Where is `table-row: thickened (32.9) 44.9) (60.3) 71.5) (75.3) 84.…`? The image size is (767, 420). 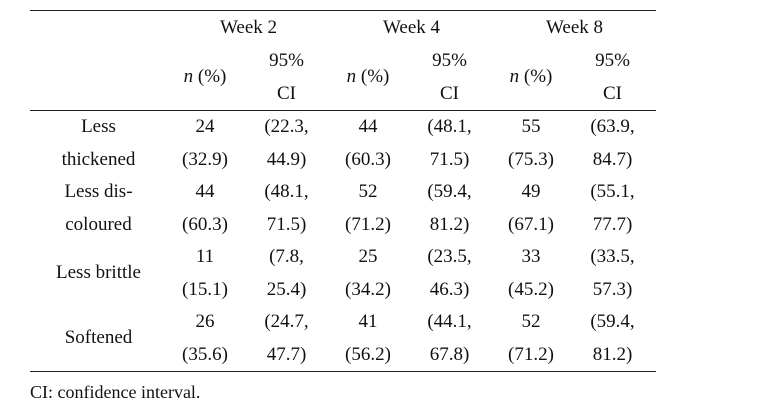 table-row: thickened (32.9) 44.9) (60.3) 71.5) (75.3) 84.… is located at coordinates (343, 160).